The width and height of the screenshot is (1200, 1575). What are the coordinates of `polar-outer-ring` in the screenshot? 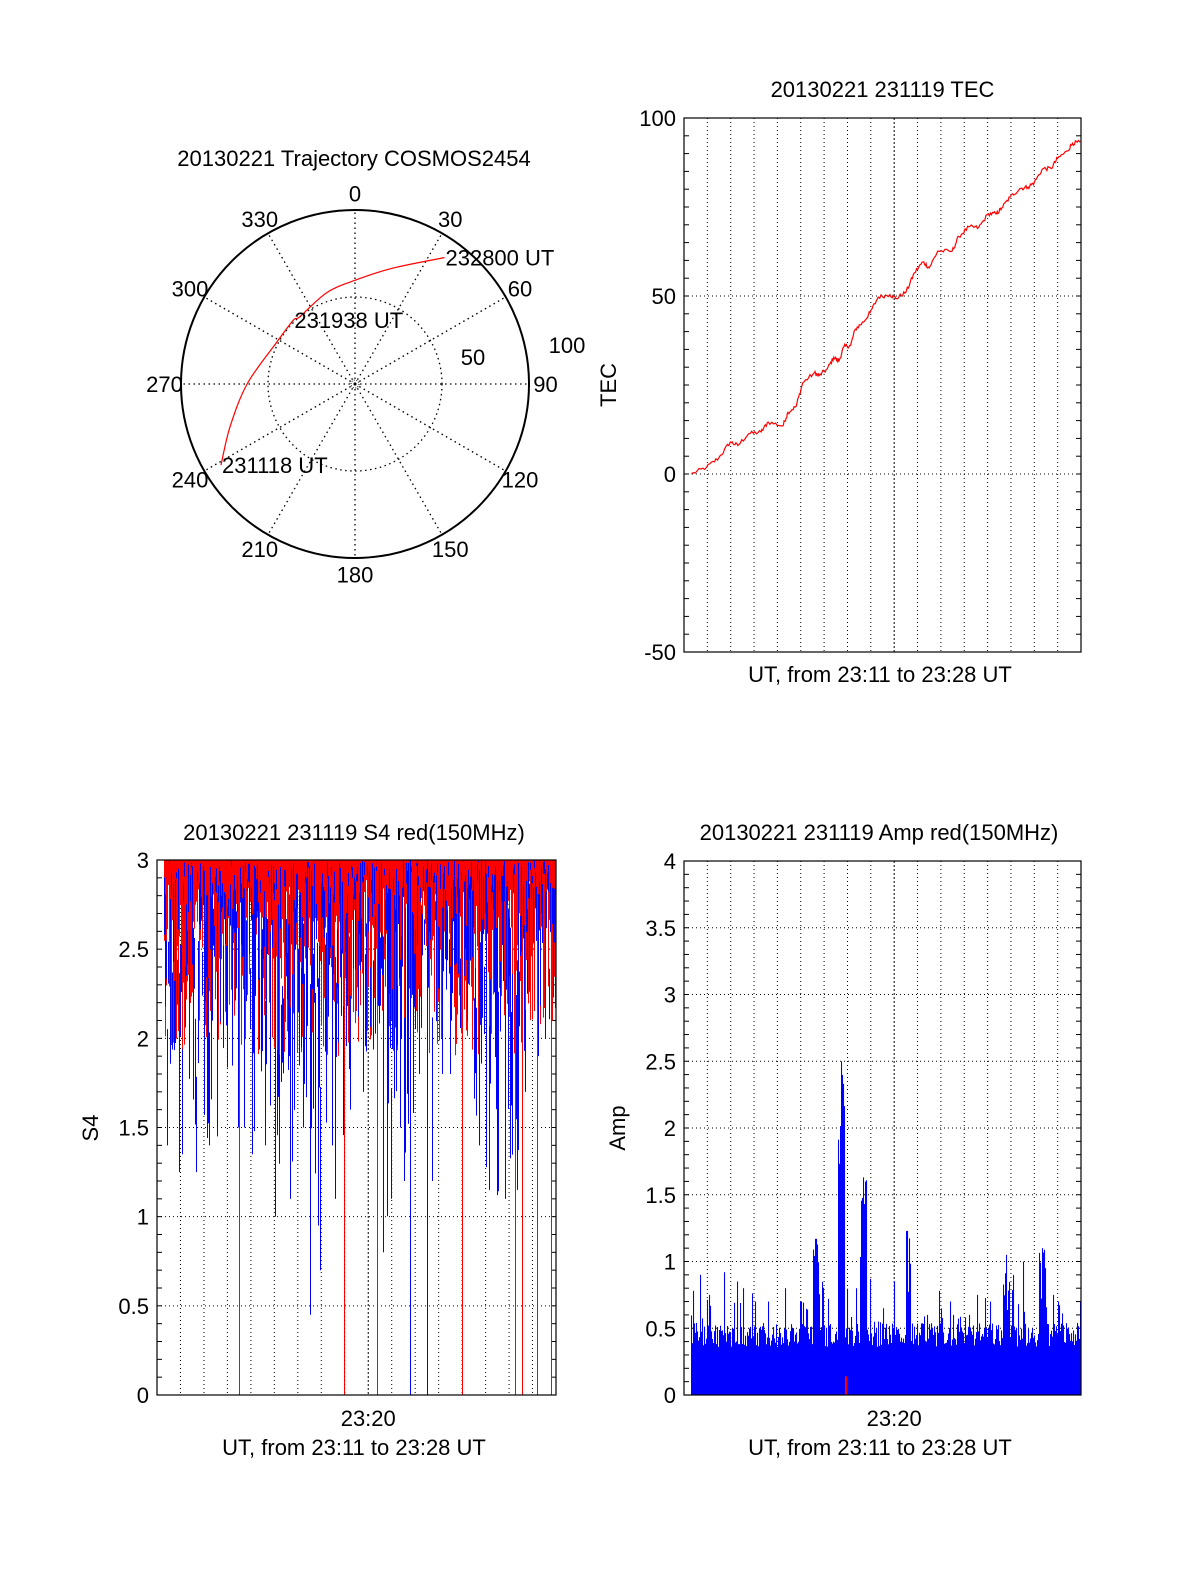 It's located at (355, 384).